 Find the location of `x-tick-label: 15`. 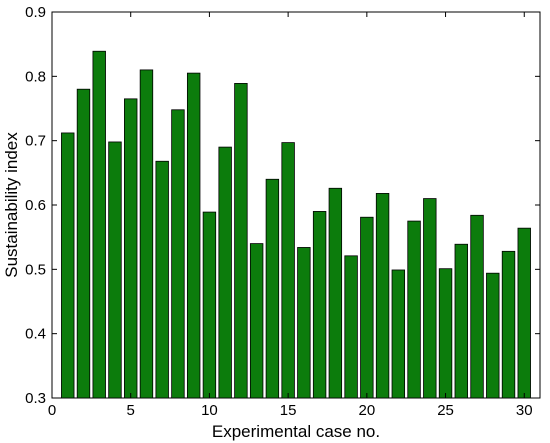

x-tick-label: 15 is located at coordinates (288, 410).